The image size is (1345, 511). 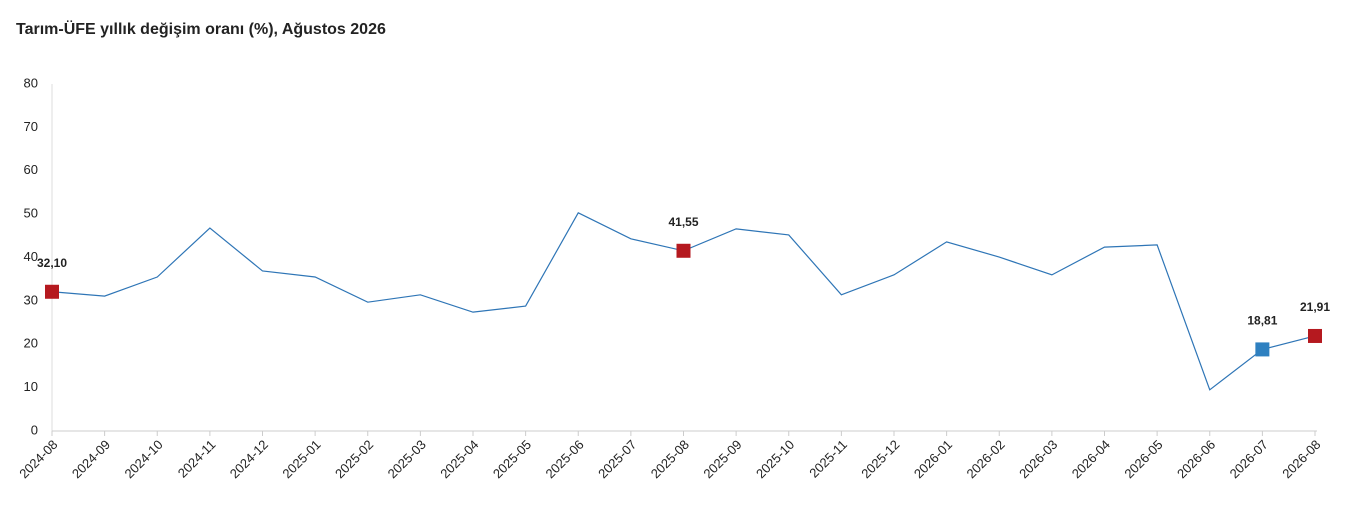 What do you see at coordinates (1143, 459) in the screenshot?
I see `x-tick-label: 2026-05` at bounding box center [1143, 459].